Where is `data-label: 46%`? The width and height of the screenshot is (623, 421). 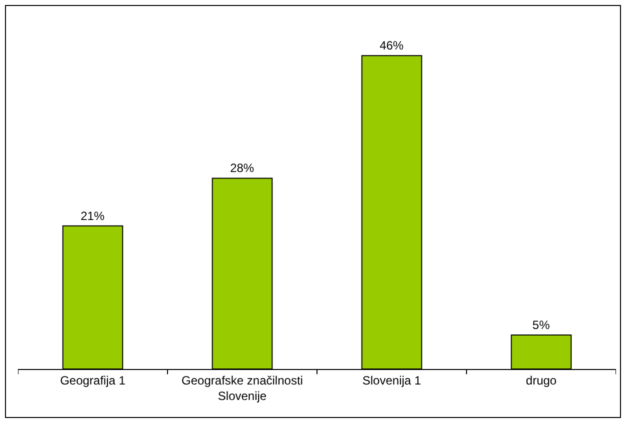
data-label: 46% is located at coordinates (392, 45).